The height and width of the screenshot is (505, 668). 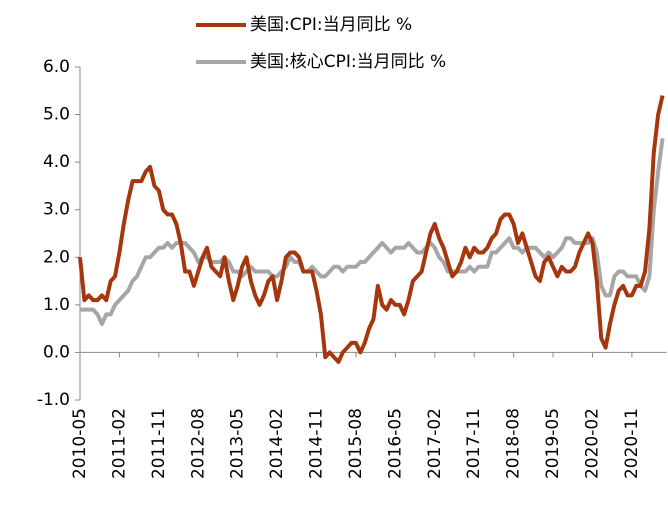 I want to click on x-tick-label: 2014-11, so click(x=317, y=443).